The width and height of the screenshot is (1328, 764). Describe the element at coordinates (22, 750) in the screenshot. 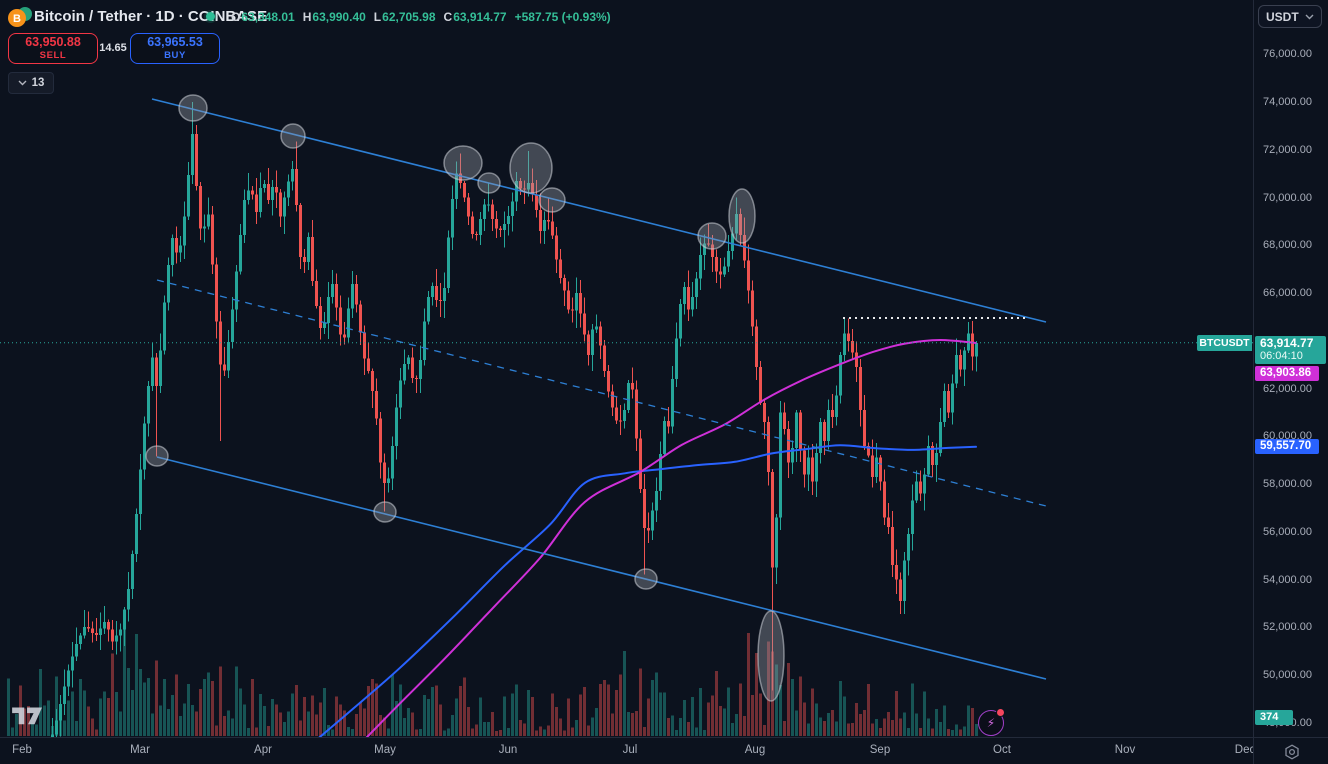

I see `month-label: Feb` at that location.